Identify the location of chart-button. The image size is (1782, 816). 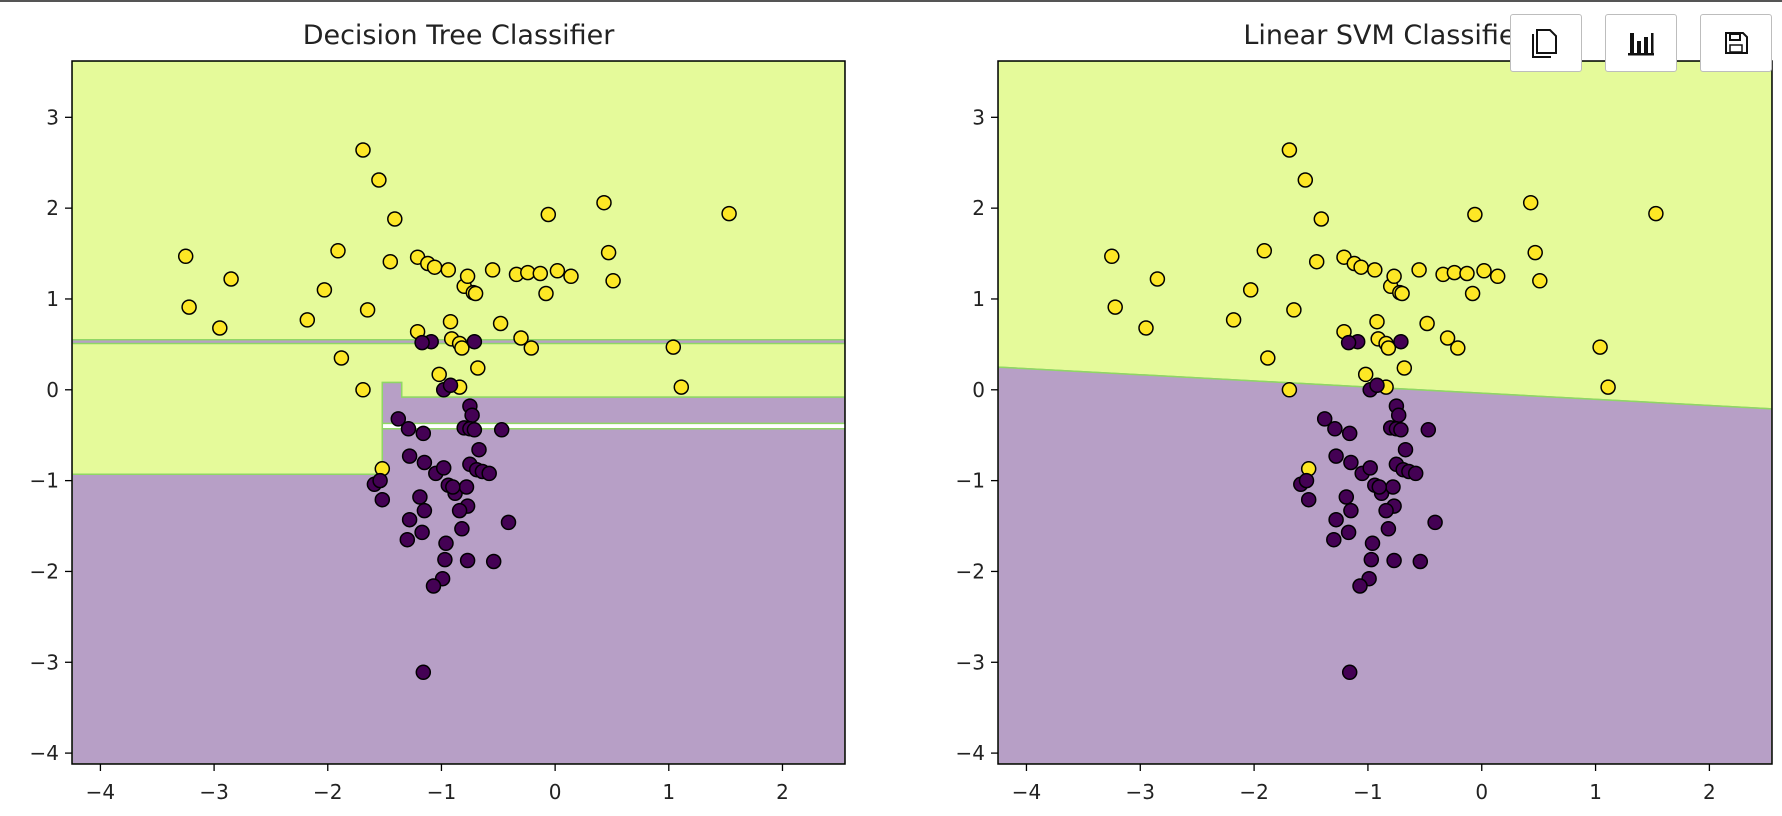
(1641, 43).